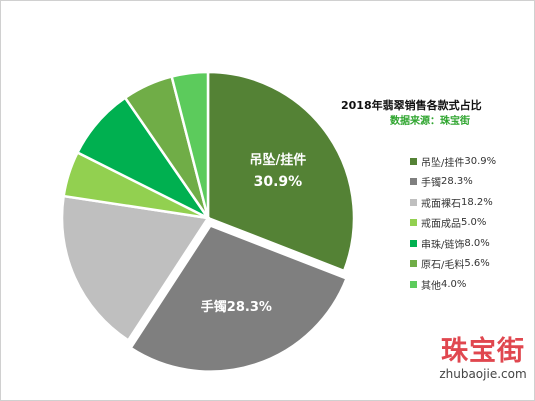  I want to click on legend-label: 戒面裸石, so click(441, 204).